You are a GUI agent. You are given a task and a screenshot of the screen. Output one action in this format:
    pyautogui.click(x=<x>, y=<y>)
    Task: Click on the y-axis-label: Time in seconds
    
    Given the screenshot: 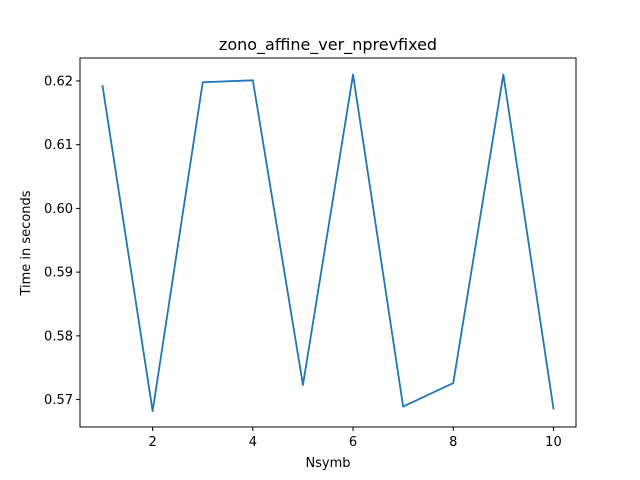 What is the action you would take?
    pyautogui.click(x=26, y=243)
    